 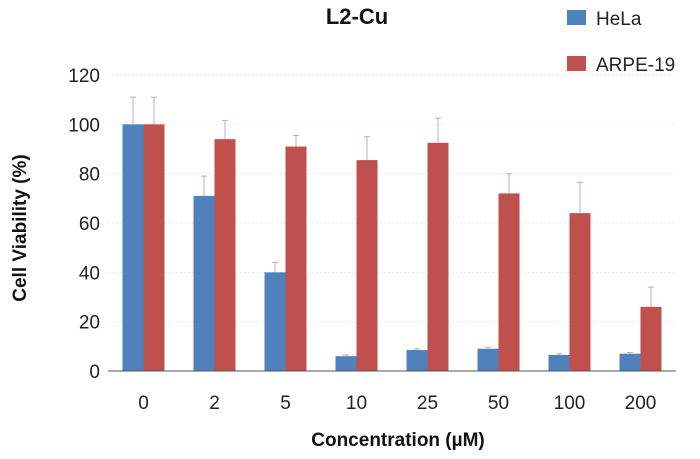 I want to click on legend: HeLa ARPE-19, so click(x=621, y=42).